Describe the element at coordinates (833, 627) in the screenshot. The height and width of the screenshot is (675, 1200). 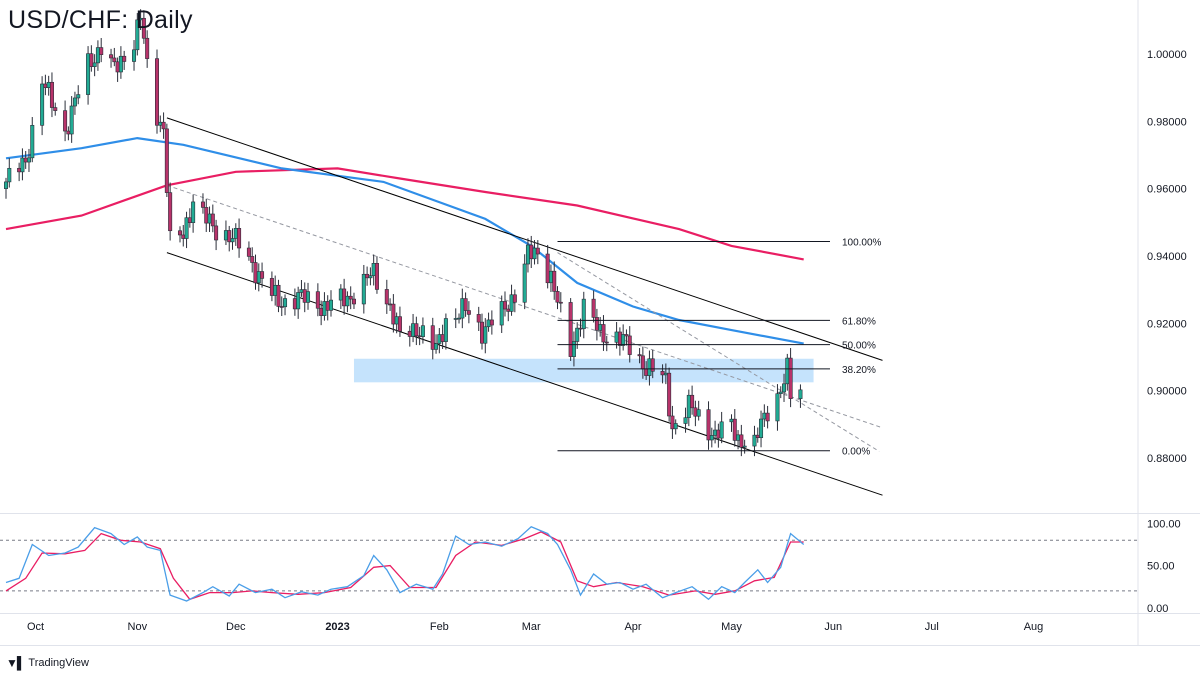
I see `time-tick-label: Jun` at that location.